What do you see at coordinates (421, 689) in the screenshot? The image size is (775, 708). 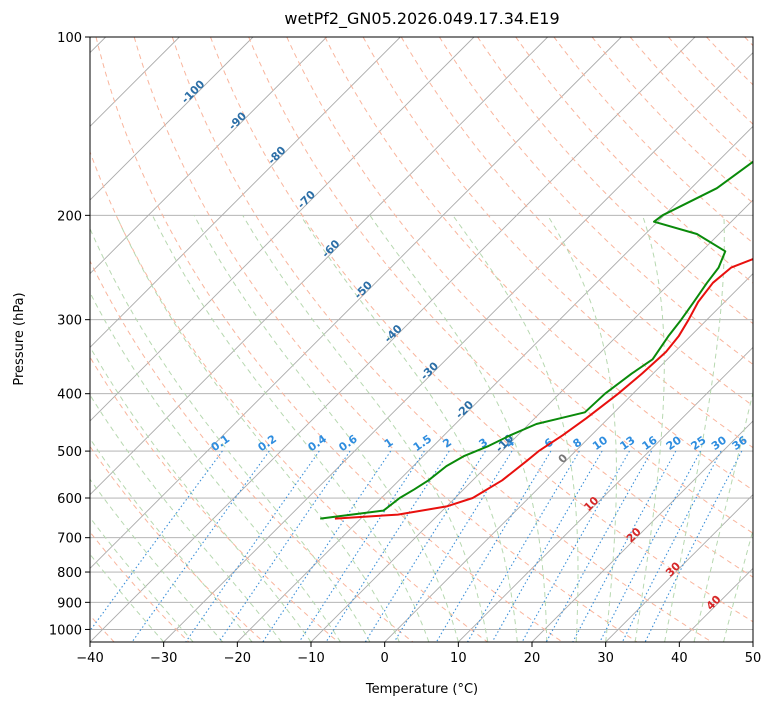 I see `x-axis-label: Temperature (°C)` at bounding box center [421, 689].